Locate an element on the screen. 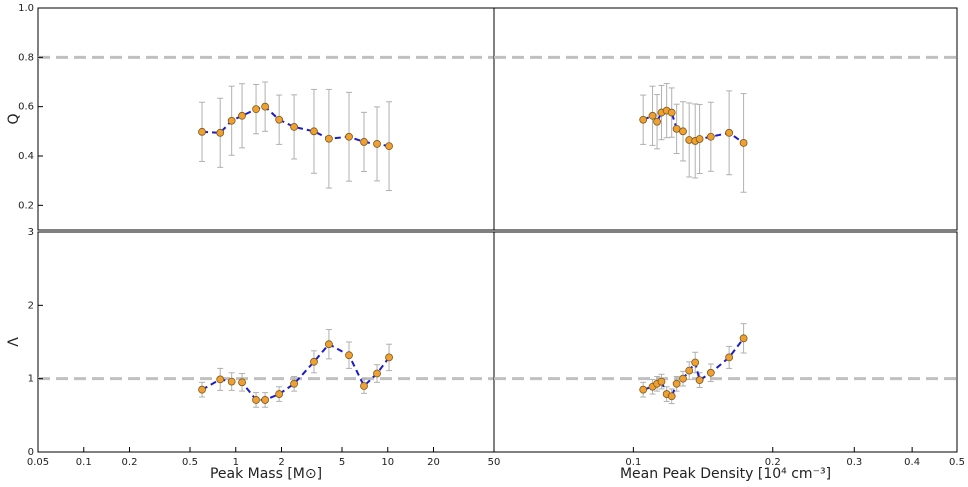 The image size is (968, 487). x-tick-label: 5 is located at coordinates (342, 462).